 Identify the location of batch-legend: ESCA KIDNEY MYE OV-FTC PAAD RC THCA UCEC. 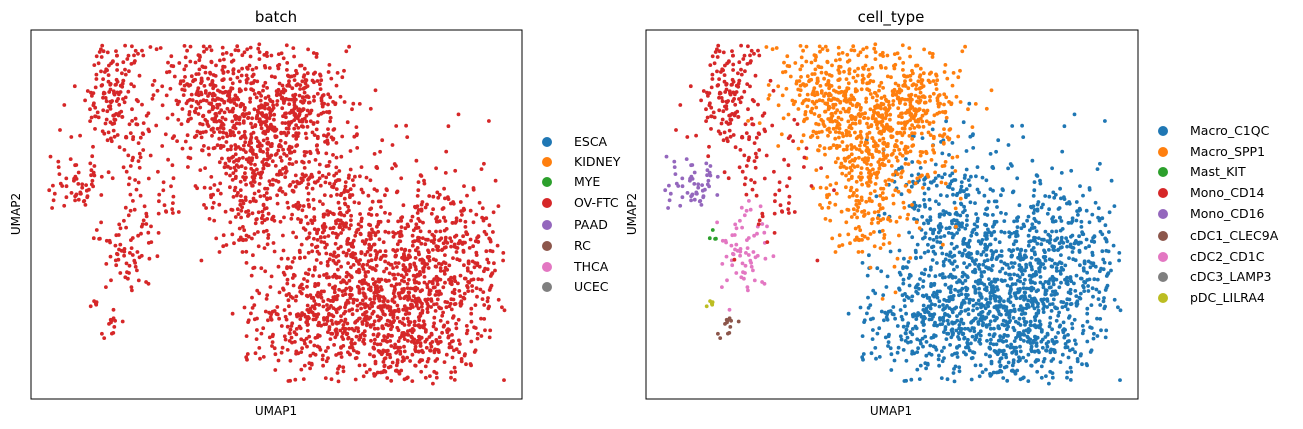
(581, 214).